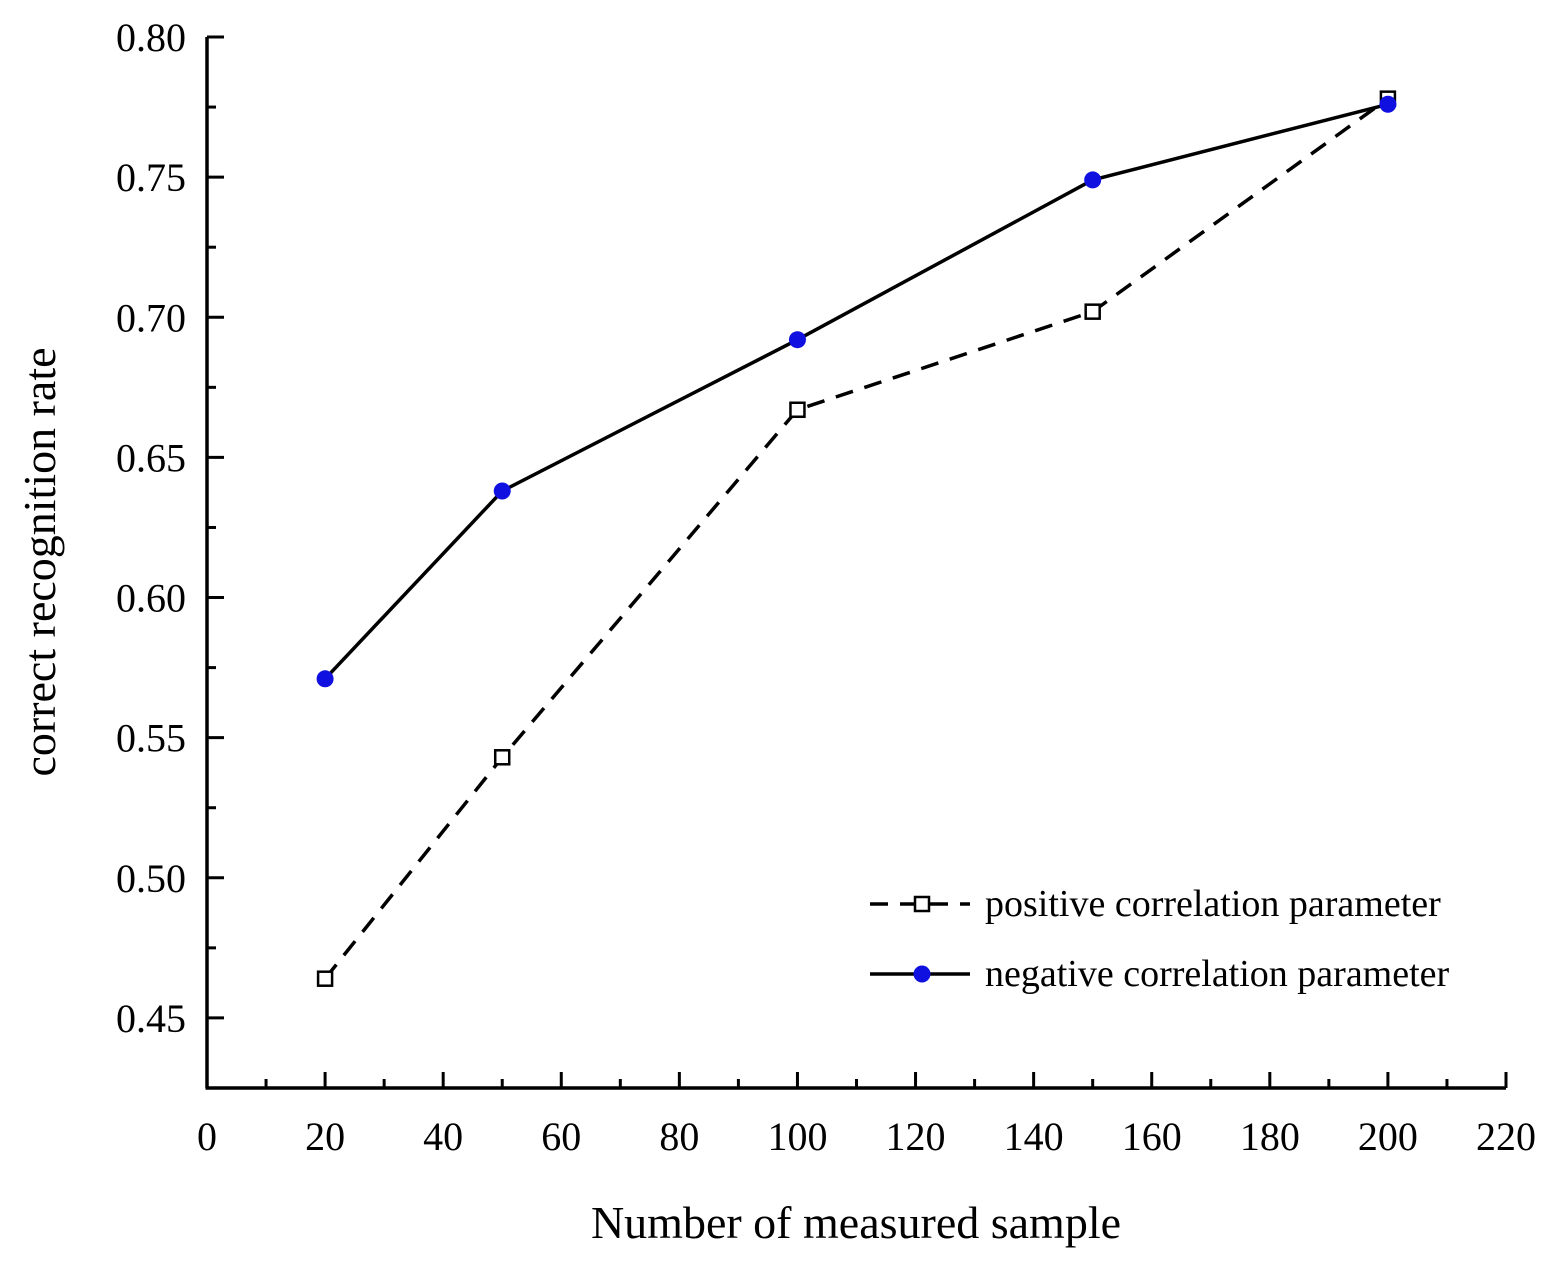 The width and height of the screenshot is (1551, 1266). Describe the element at coordinates (39, 561) in the screenshot. I see `y-axis-title: correct recognition rate` at that location.